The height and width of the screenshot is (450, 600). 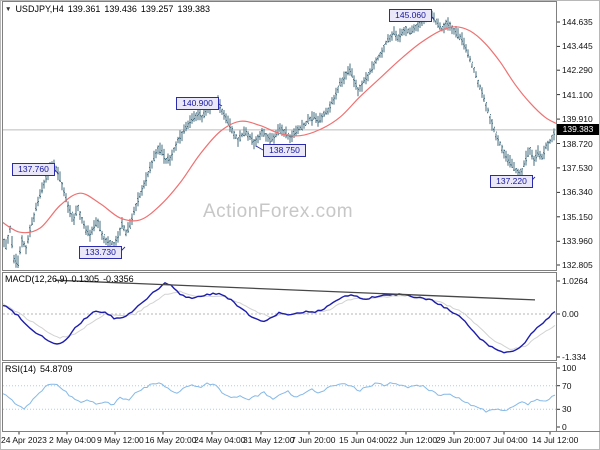 What do you see at coordinates (84, 9) in the screenshot?
I see `ohlc-open: 139.361` at bounding box center [84, 9].